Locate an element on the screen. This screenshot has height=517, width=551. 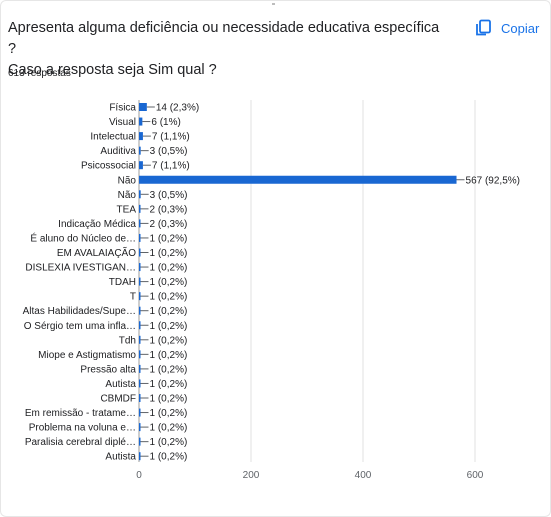
data-label: 6 (1%) is located at coordinates (165, 122).